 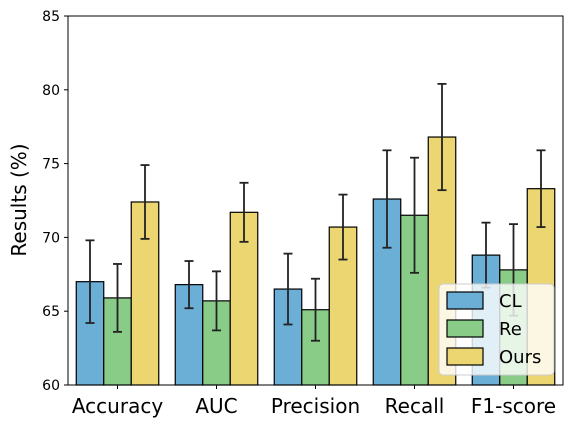 I want to click on error-bar-ours-auc, so click(x=244, y=212).